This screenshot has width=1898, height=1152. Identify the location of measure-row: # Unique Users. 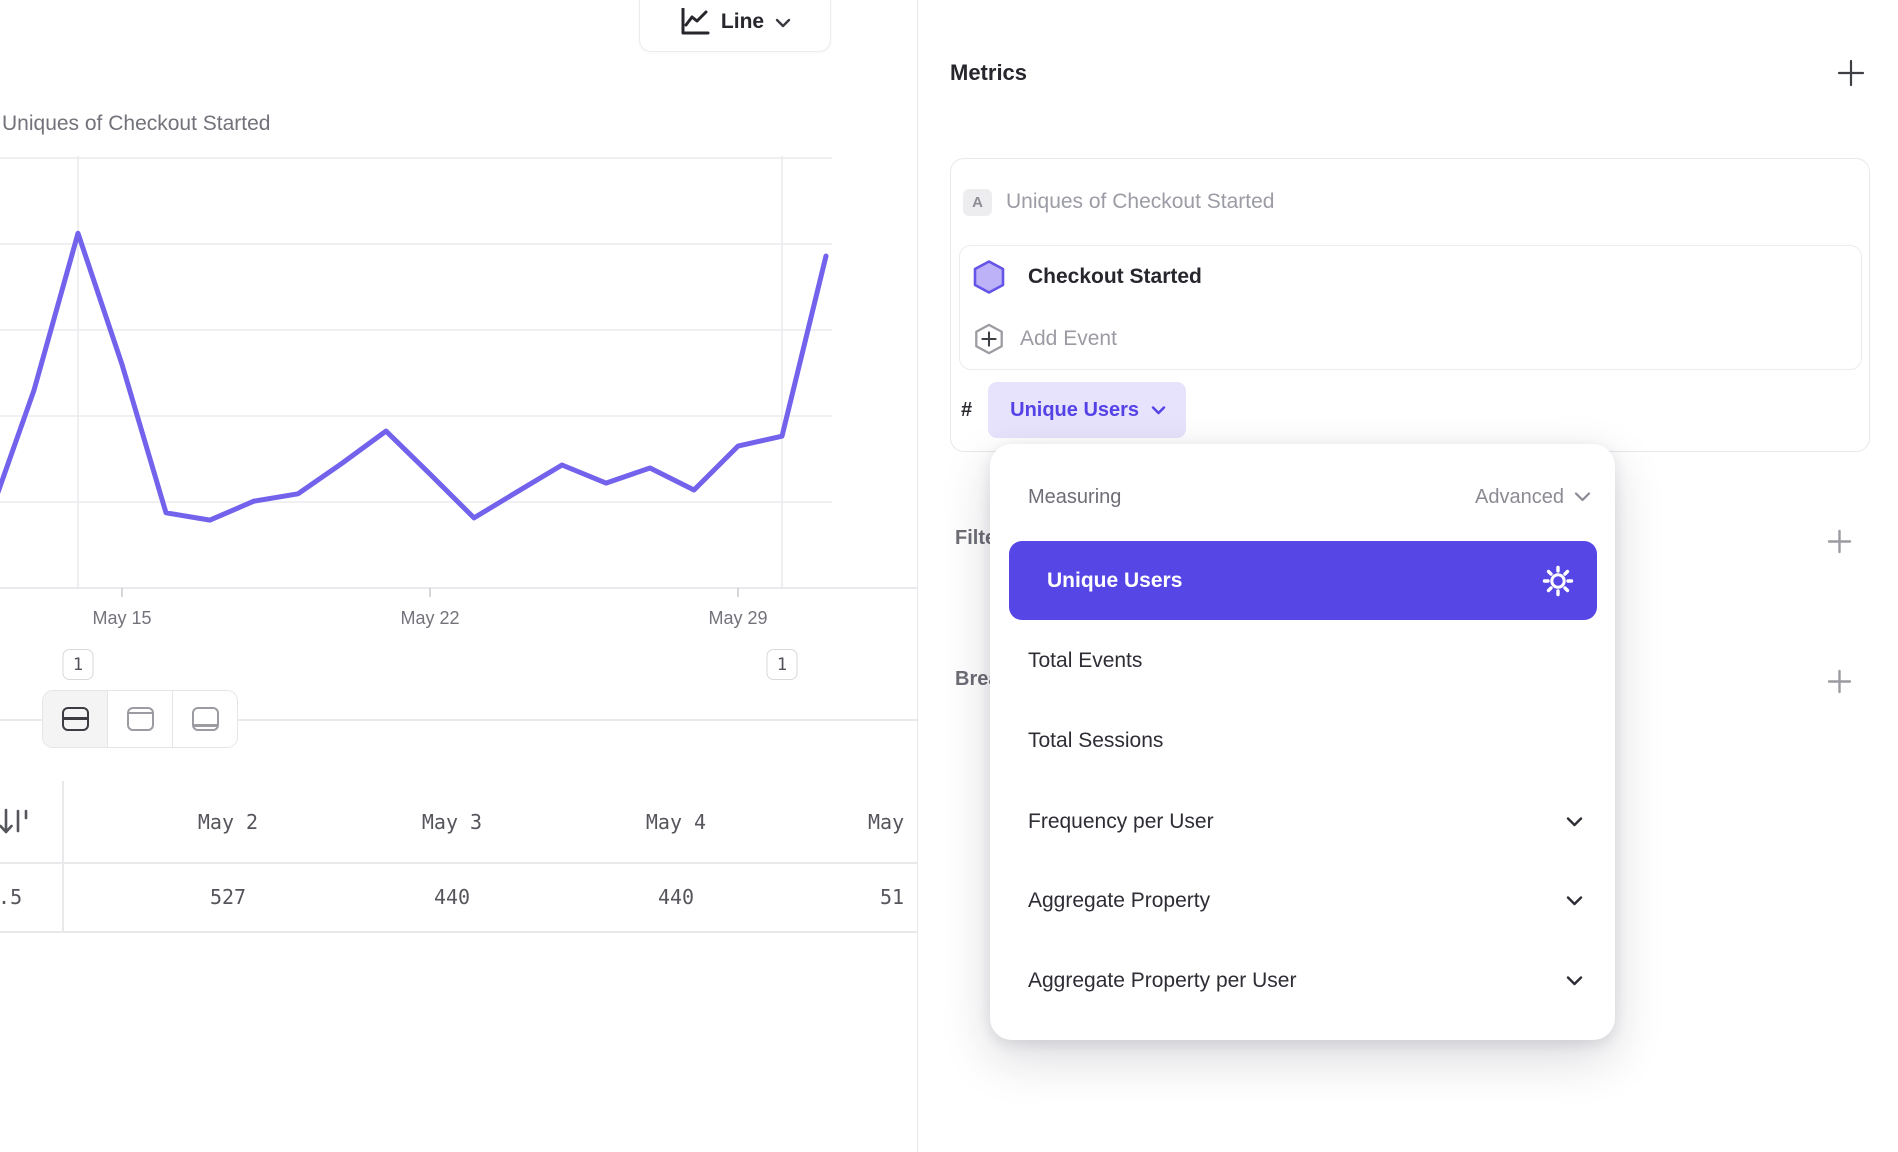
(1074, 410).